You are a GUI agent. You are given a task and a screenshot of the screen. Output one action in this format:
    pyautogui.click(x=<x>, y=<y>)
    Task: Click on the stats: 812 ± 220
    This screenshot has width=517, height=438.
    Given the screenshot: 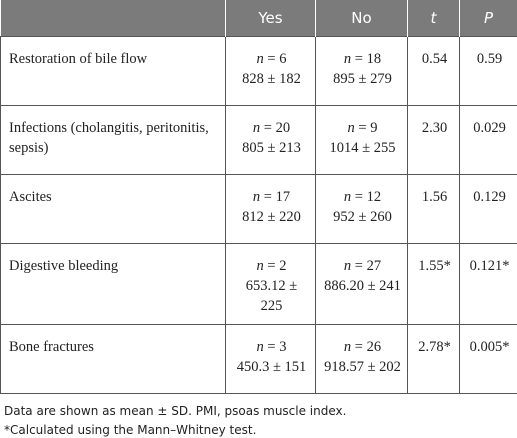 What is the action you would take?
    pyautogui.click(x=271, y=217)
    